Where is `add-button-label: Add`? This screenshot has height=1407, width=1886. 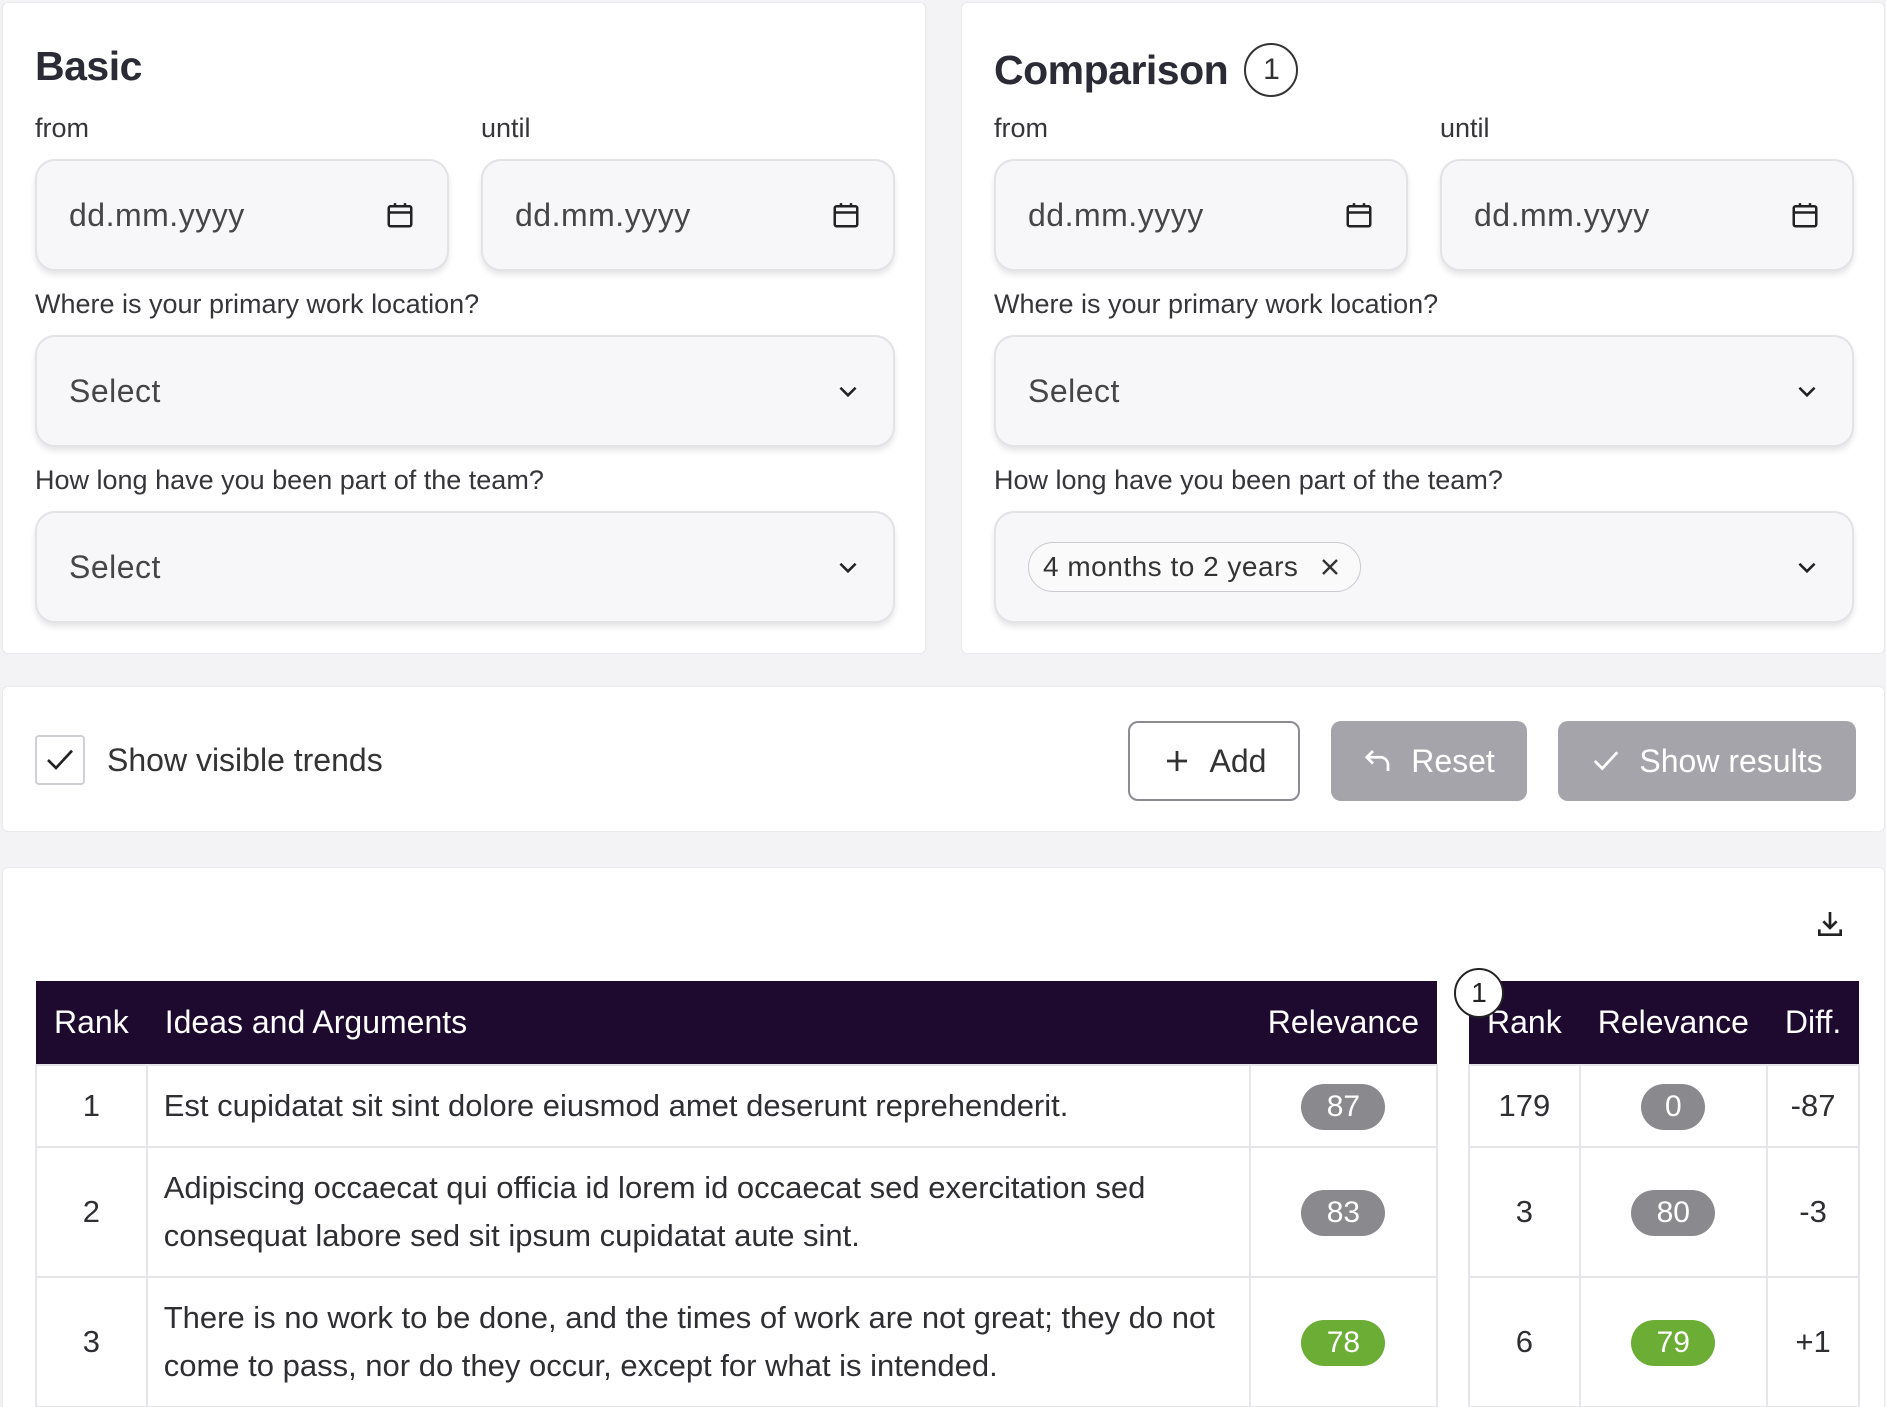
add-button-label: Add is located at coordinates (1238, 760).